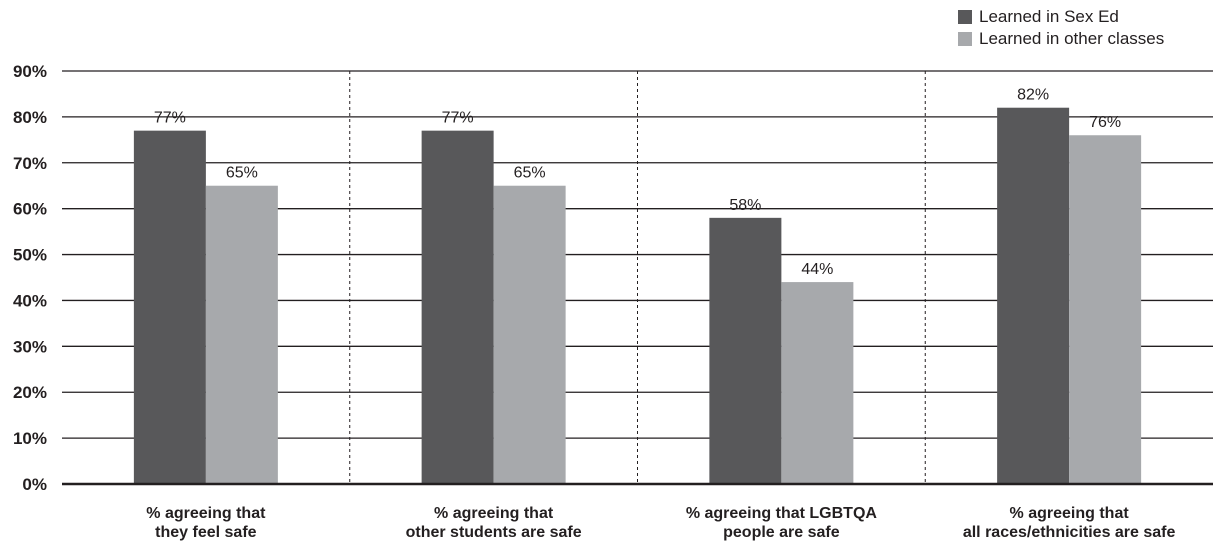  What do you see at coordinates (745, 205) in the screenshot?
I see `data-label-sex-ed-2: 58%` at bounding box center [745, 205].